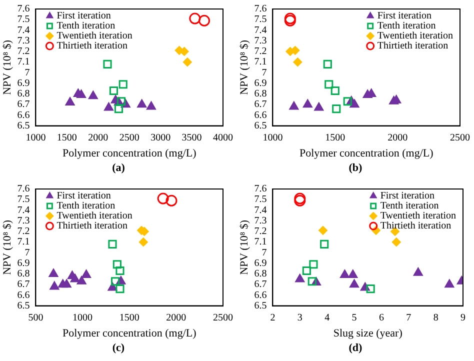  Describe the element at coordinates (118, 168) in the screenshot. I see `text: (a)` at that location.